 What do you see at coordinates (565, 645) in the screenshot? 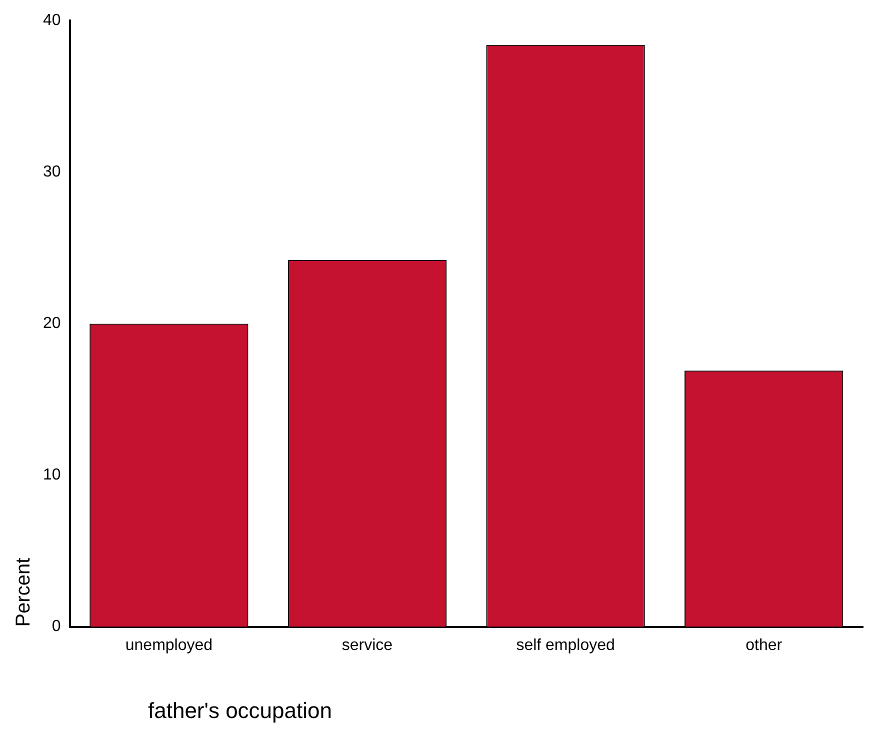
I see `x-tick-label: self employed` at bounding box center [565, 645].